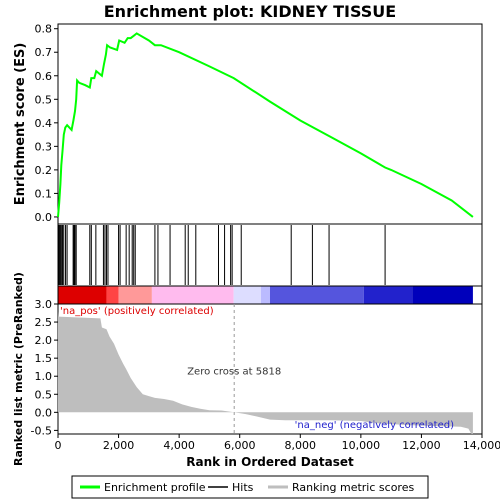  What do you see at coordinates (44, 193) in the screenshot?
I see `es-y-tick-label: 0.1` at bounding box center [44, 193].